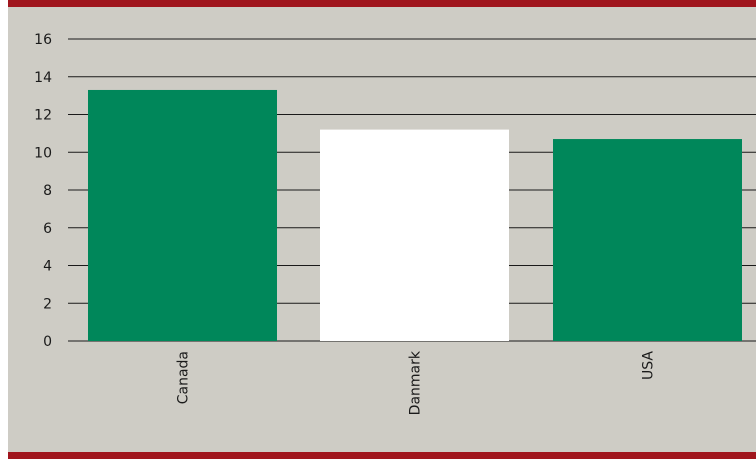  Describe the element at coordinates (184, 377) in the screenshot. I see `x-category-label-canada: Canada` at that location.